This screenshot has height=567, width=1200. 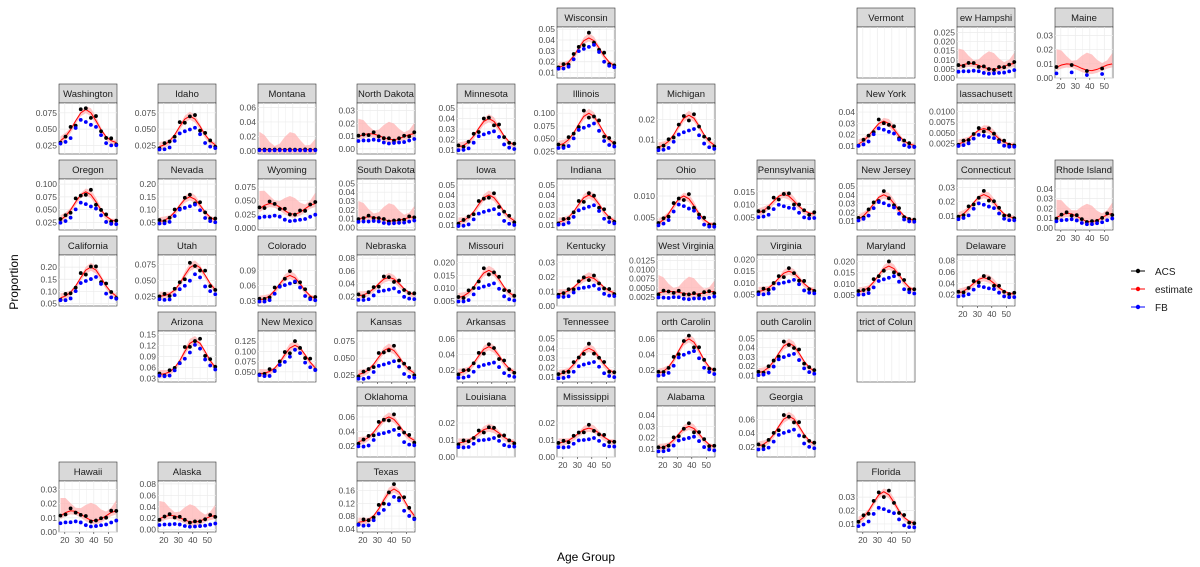 What do you see at coordinates (1174, 290) in the screenshot?
I see `legend-label: estimate` at bounding box center [1174, 290].